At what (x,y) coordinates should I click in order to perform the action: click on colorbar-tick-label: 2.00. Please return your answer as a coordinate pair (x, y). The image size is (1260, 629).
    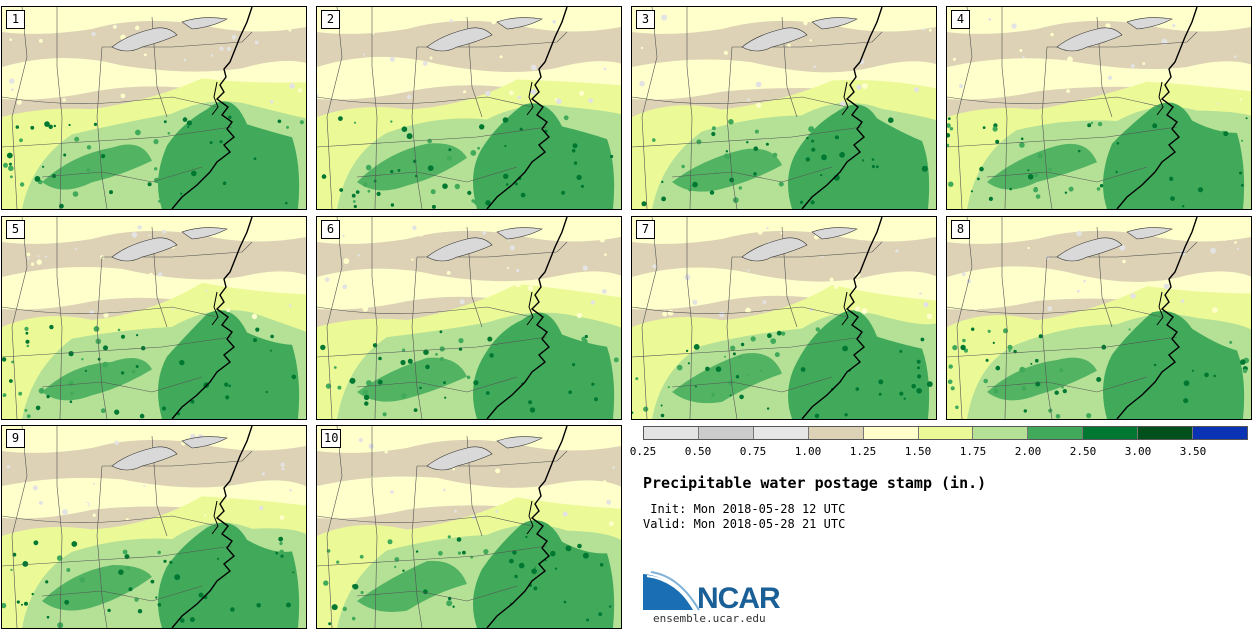
    Looking at the image, I should click on (1028, 451).